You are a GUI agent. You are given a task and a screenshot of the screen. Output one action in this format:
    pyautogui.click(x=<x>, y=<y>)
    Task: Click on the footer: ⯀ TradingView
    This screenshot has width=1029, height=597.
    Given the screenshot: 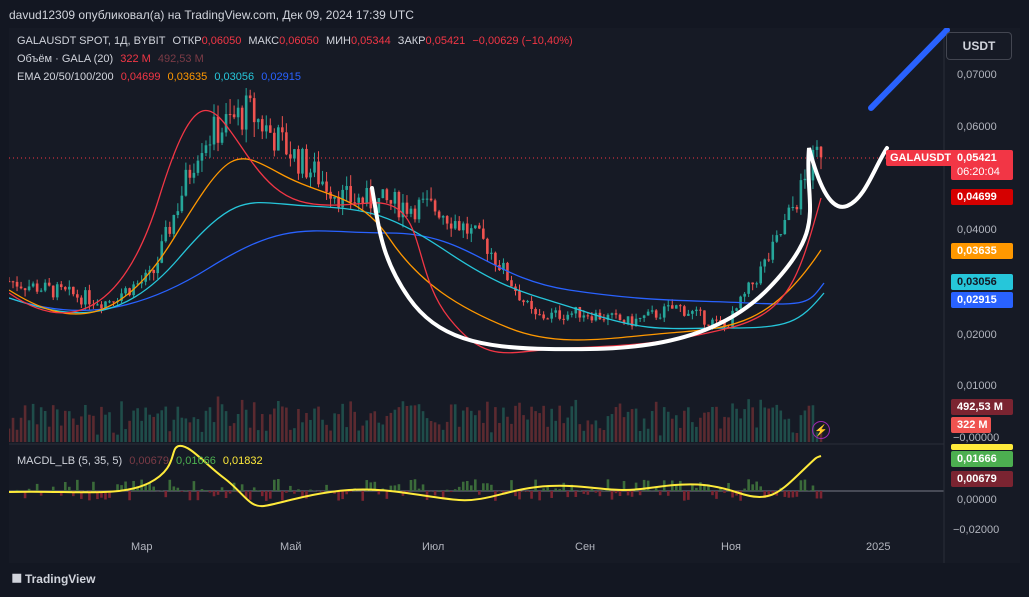 What is the action you would take?
    pyautogui.click(x=514, y=581)
    